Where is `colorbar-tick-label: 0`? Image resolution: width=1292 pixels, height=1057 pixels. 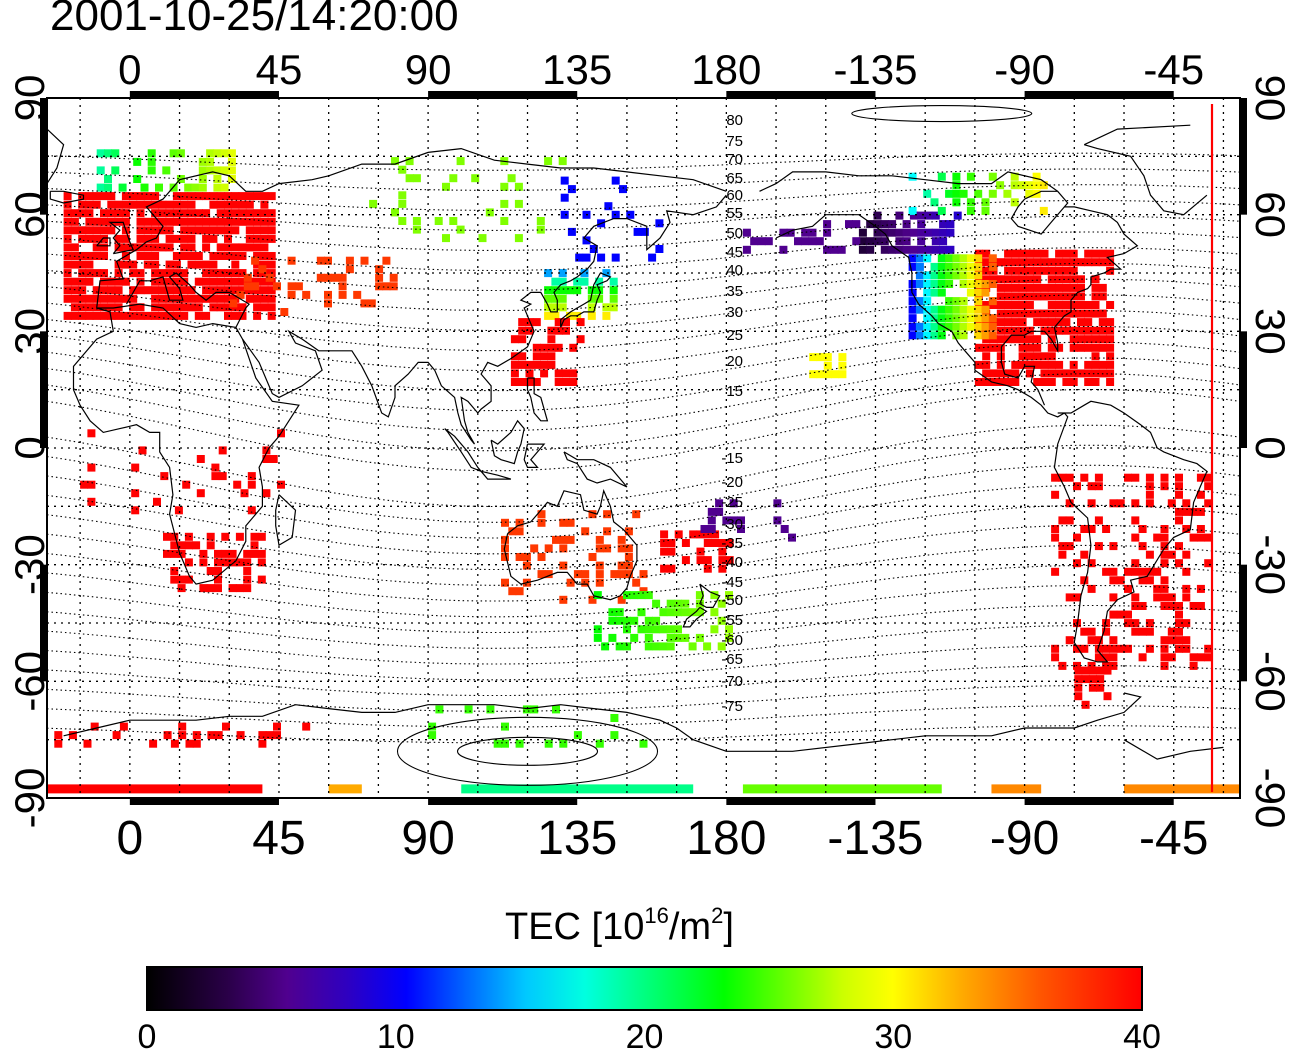
colorbar-tick-label: 0 is located at coordinates (147, 1037).